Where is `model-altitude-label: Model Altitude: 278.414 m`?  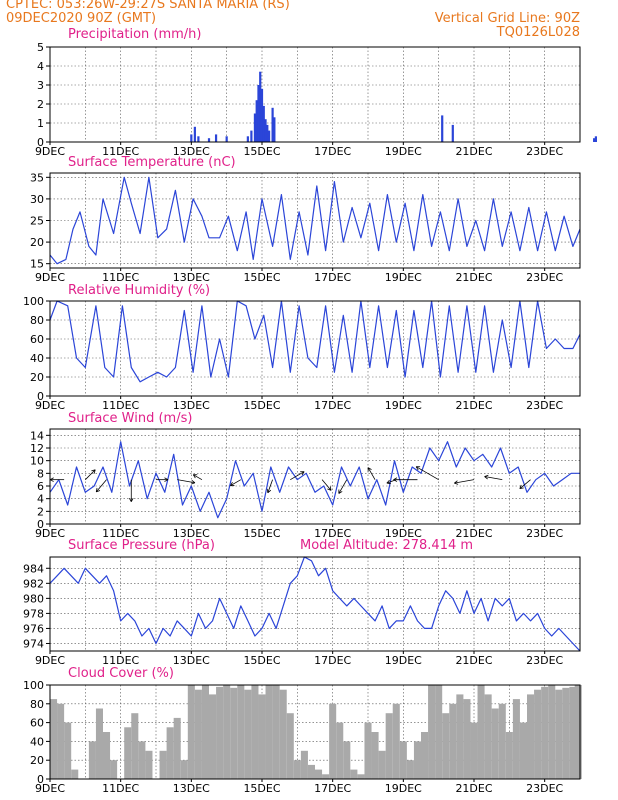 model-altitude-label: Model Altitude: 278.414 m is located at coordinates (387, 545).